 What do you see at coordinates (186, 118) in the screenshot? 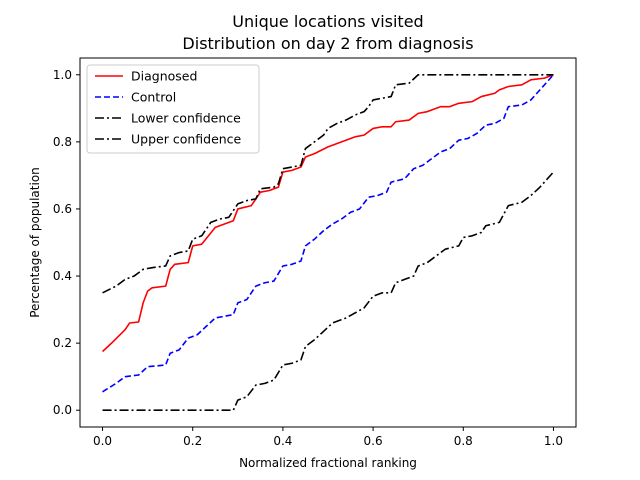
I see `legend-label: Lower confidence` at bounding box center [186, 118].